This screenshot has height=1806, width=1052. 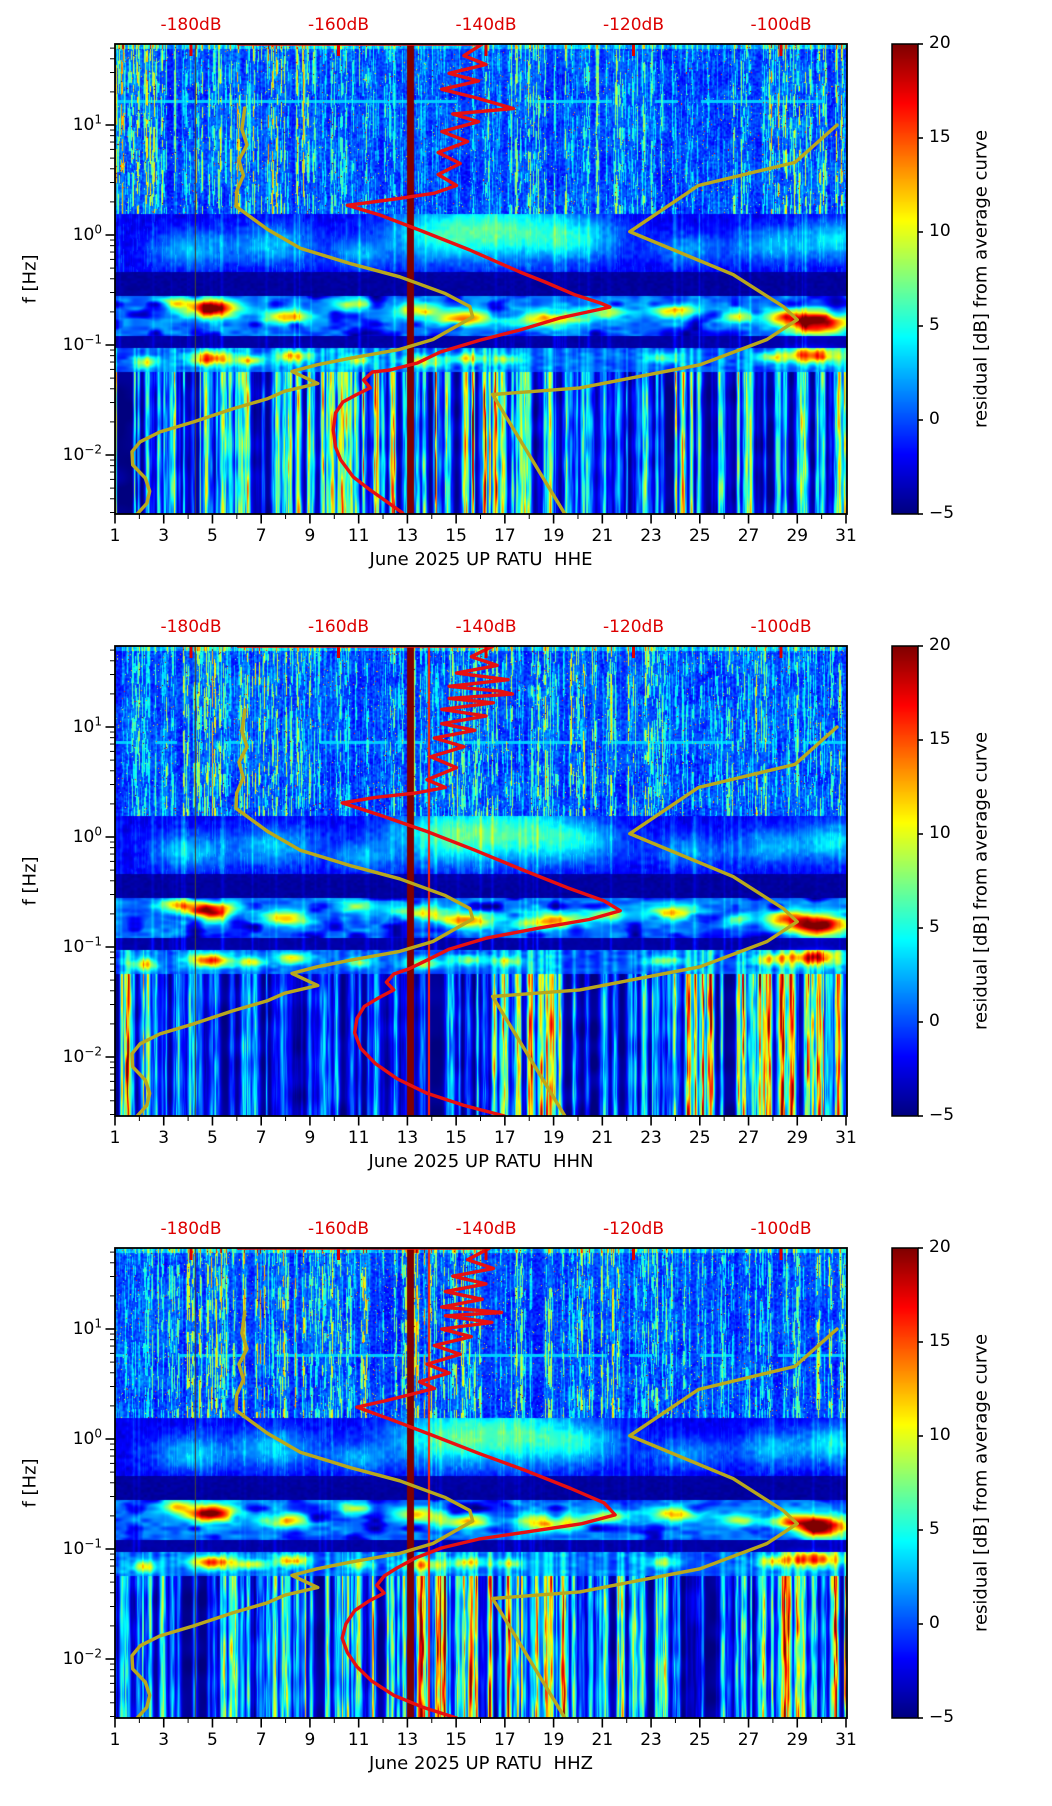 What do you see at coordinates (481, 559) in the screenshot?
I see `x-axis-title: June 2025 UP RATU HHE` at bounding box center [481, 559].